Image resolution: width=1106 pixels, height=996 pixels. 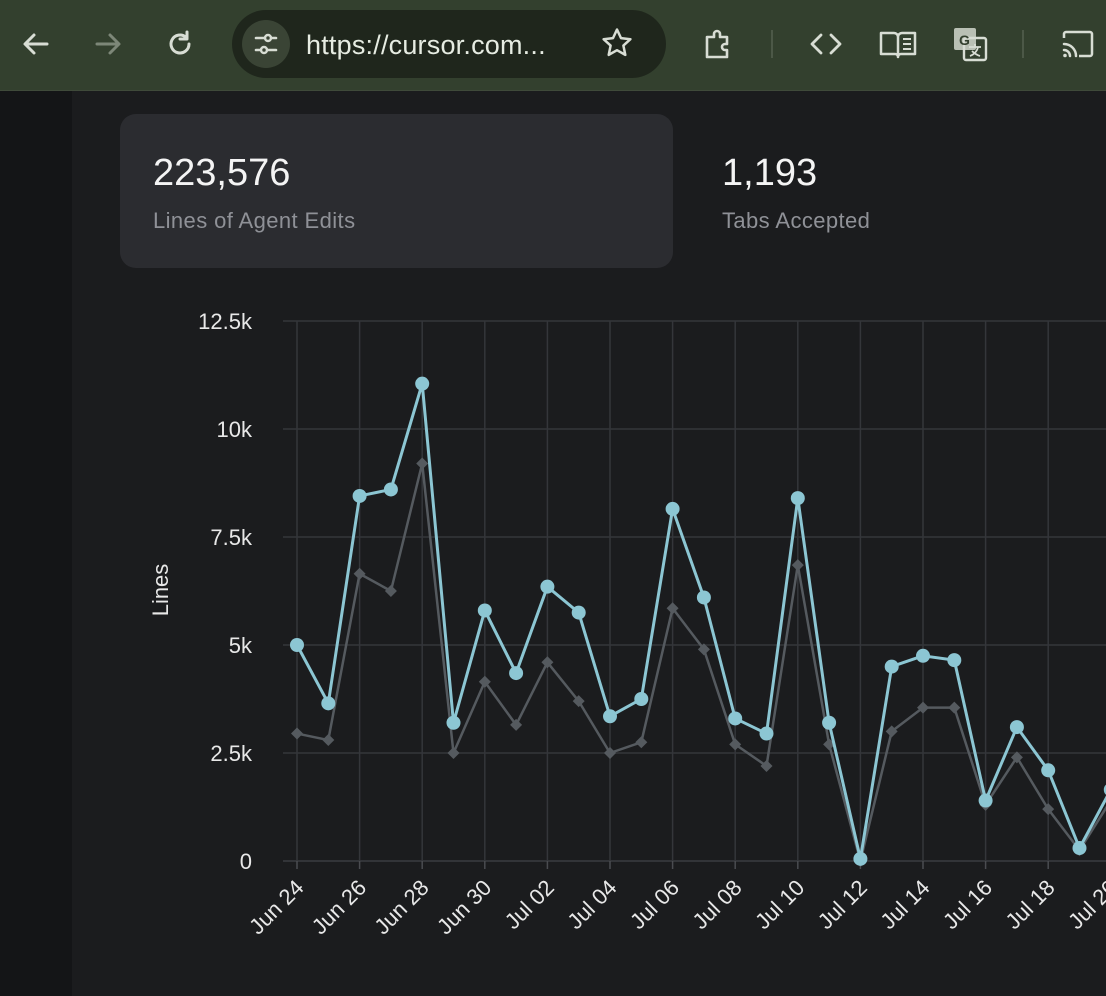 I want to click on x-tick-label: Jun 26, so click(x=339, y=907).